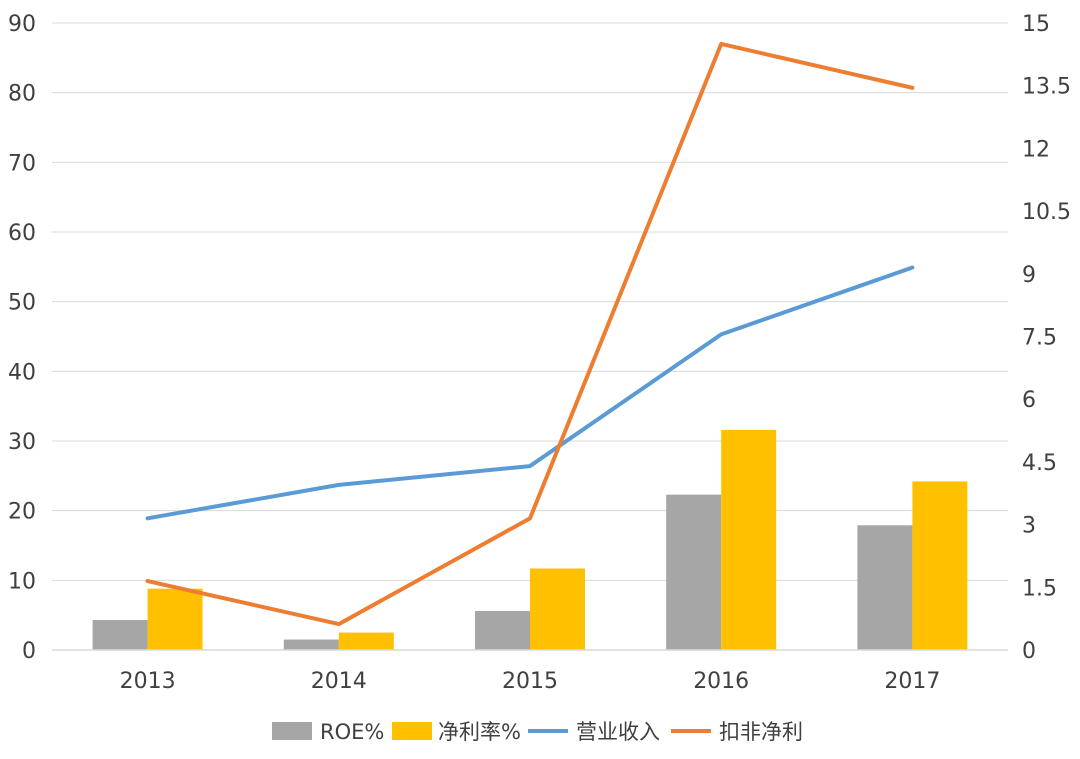 The image size is (1080, 759). I want to click on y-right-tick-label: 13.5, so click(1046, 87).